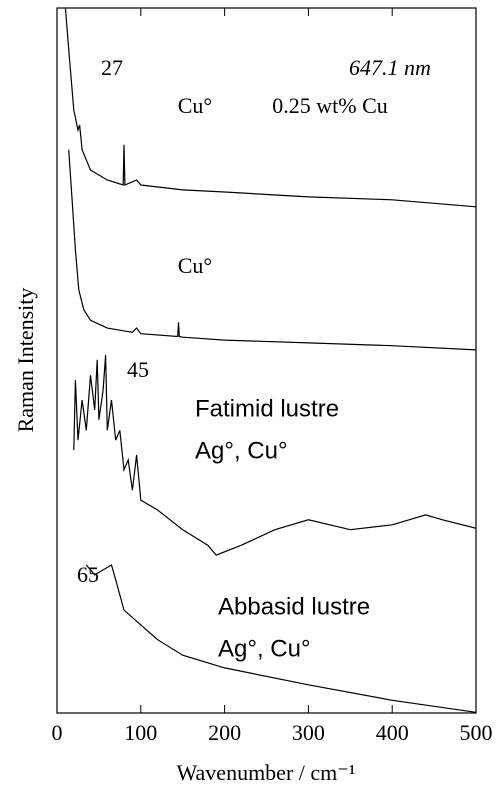  Describe the element at coordinates (25, 360) in the screenshot. I see `y-axis-label: Raman Intensity` at that location.